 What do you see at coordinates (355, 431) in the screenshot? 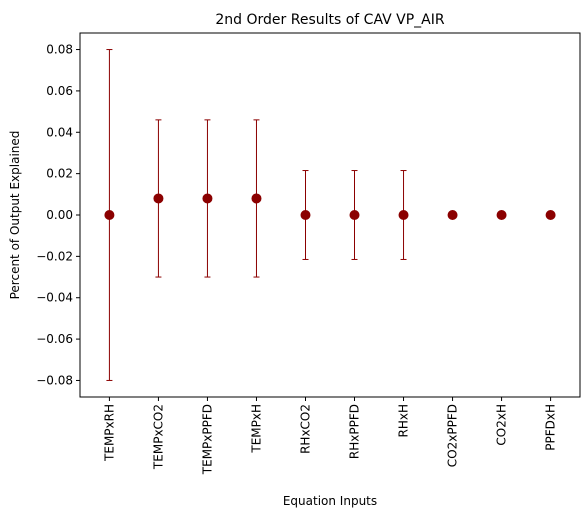
I see `x-tick-label: RHxPPFD` at bounding box center [355, 431].